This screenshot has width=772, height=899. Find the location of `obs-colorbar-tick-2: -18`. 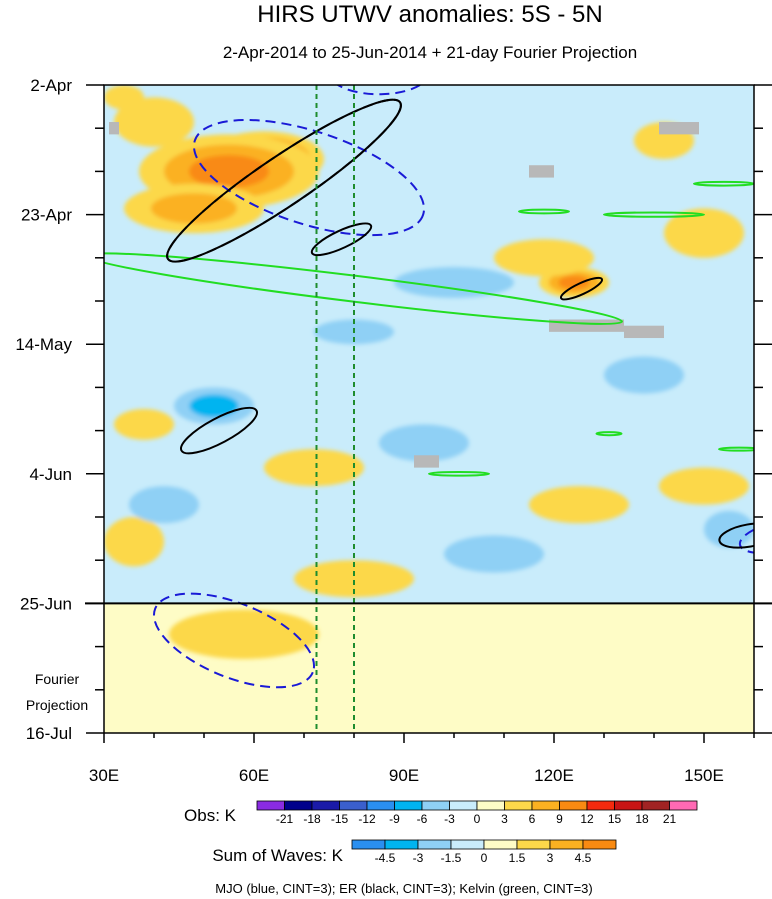

obs-colorbar-tick-2: -18 is located at coordinates (312, 819).